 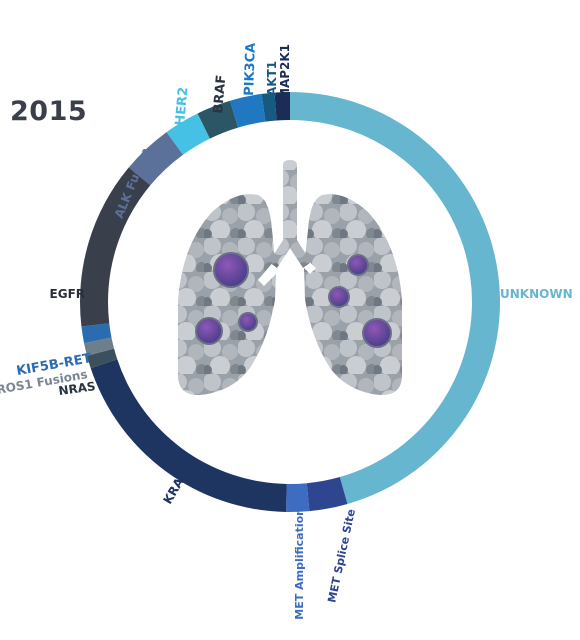 What do you see at coordinates (99, 346) in the screenshot?
I see `segment-ros1-fusions` at bounding box center [99, 346].